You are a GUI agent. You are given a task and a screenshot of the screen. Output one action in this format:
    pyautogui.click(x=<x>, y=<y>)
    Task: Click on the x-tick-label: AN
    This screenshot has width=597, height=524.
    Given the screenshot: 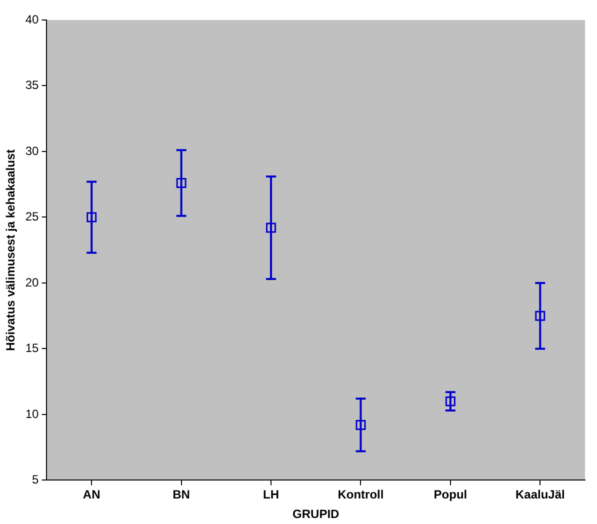 What is the action you would take?
    pyautogui.click(x=91, y=495)
    